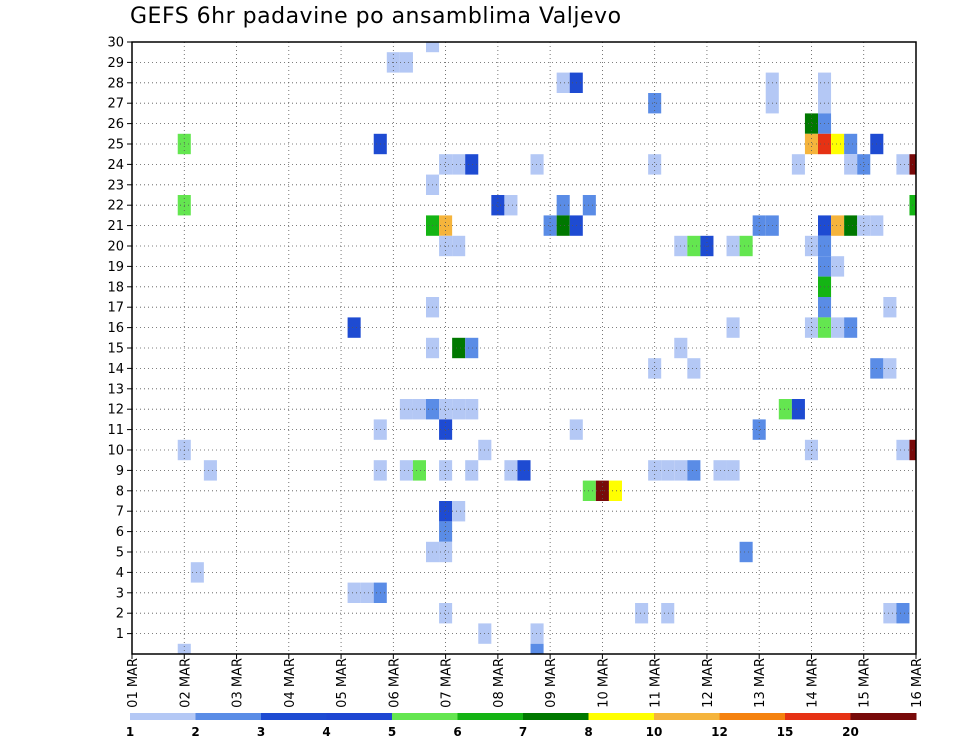 Image resolution: width=960 pixels, height=742 pixels. Describe the element at coordinates (392, 732) in the screenshot. I see `legend-label: 5` at that location.